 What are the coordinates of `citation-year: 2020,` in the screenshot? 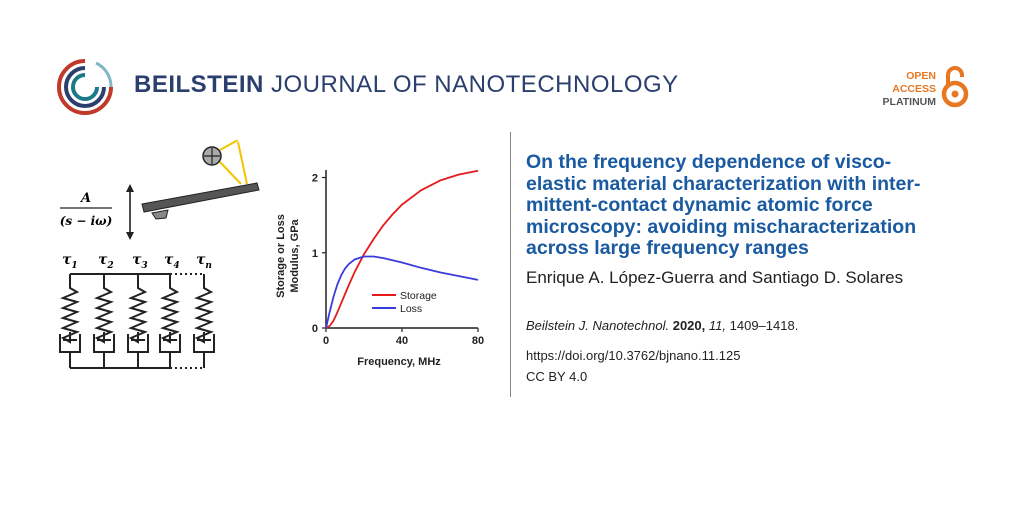 It's located at (689, 325).